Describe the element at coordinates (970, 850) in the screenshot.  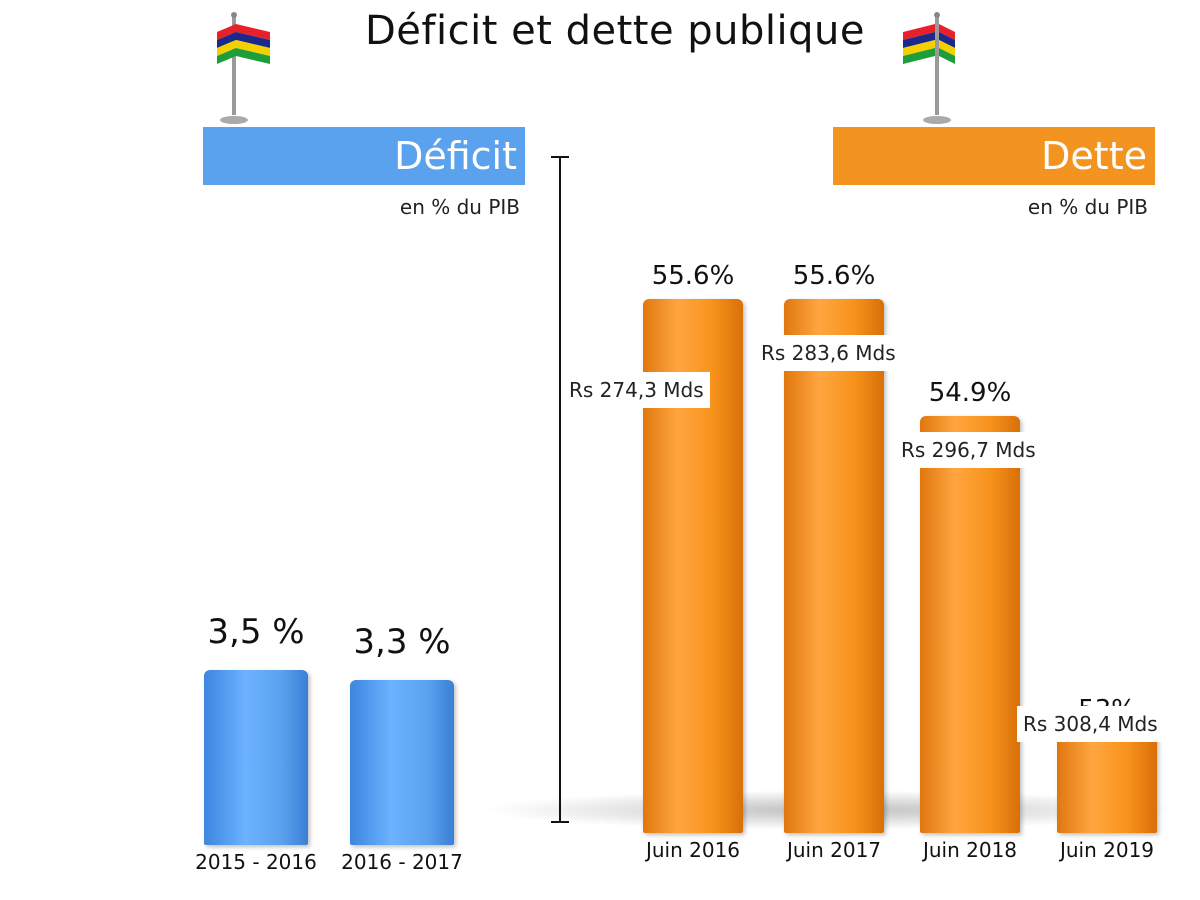
I see `dette-category-label: Juin 2018` at that location.